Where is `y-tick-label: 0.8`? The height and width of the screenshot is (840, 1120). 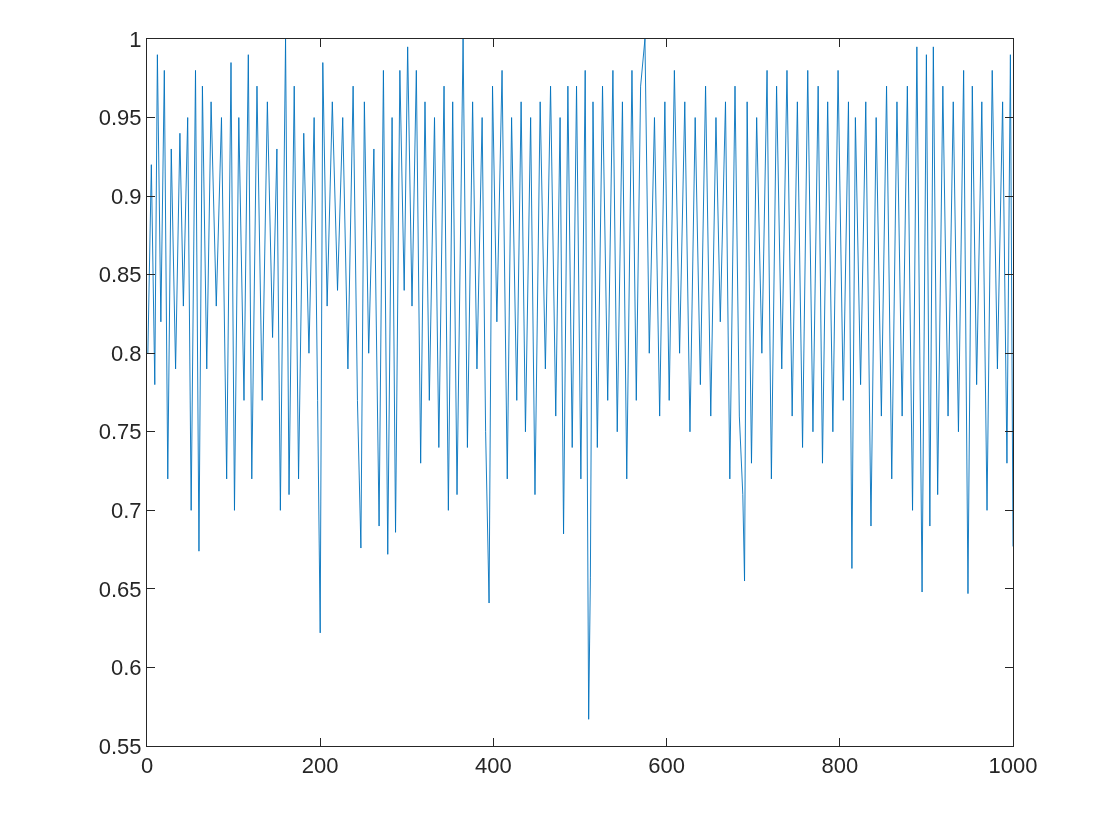 y-tick-label: 0.8 is located at coordinates (126, 353).